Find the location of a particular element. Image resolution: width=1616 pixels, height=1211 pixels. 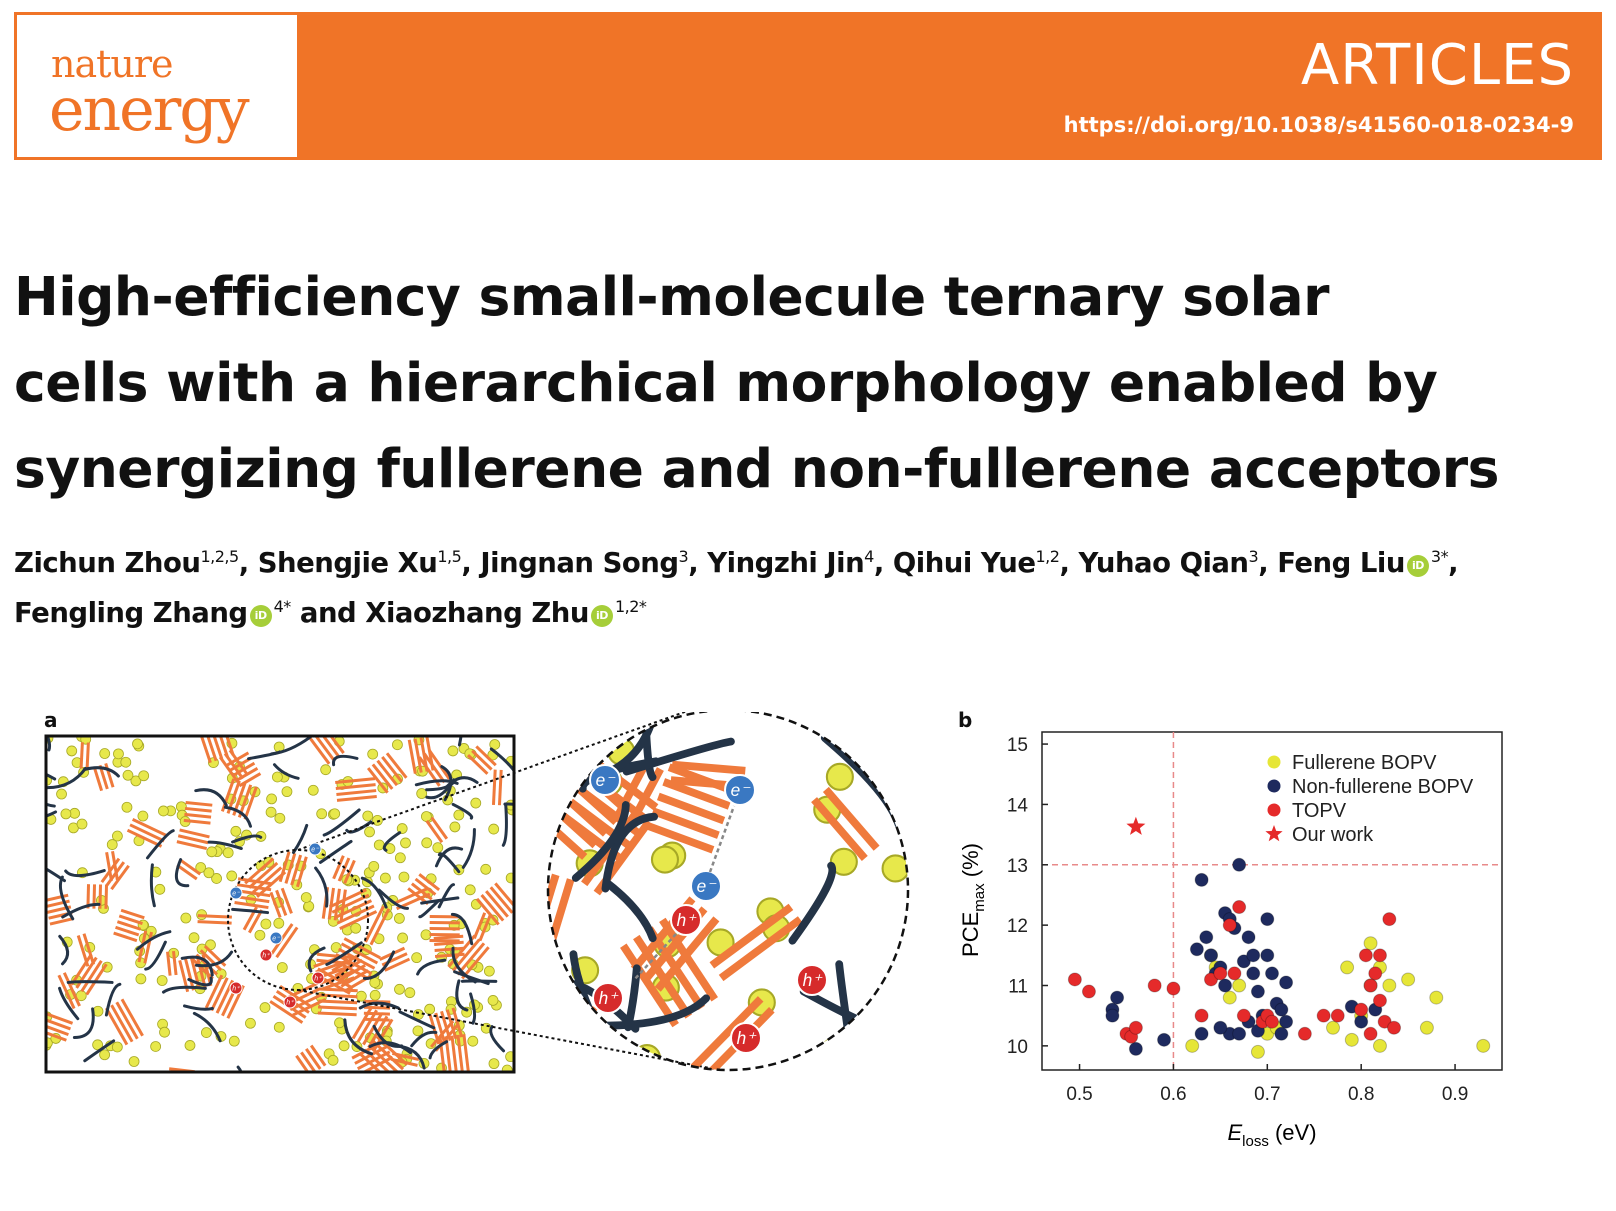

legend-label: Fullerene BOPV is located at coordinates (1364, 763).